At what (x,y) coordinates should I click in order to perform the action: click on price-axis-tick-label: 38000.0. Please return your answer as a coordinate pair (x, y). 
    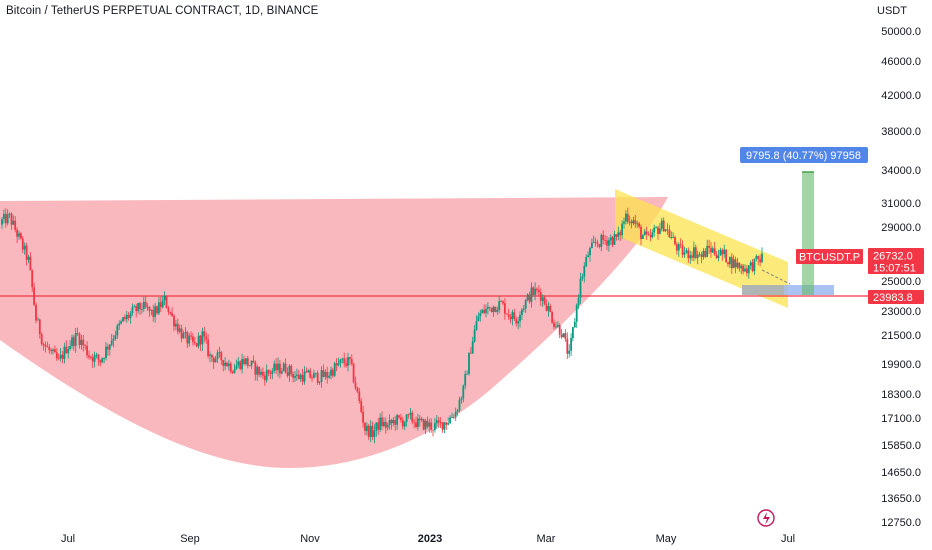
    Looking at the image, I should click on (901, 132).